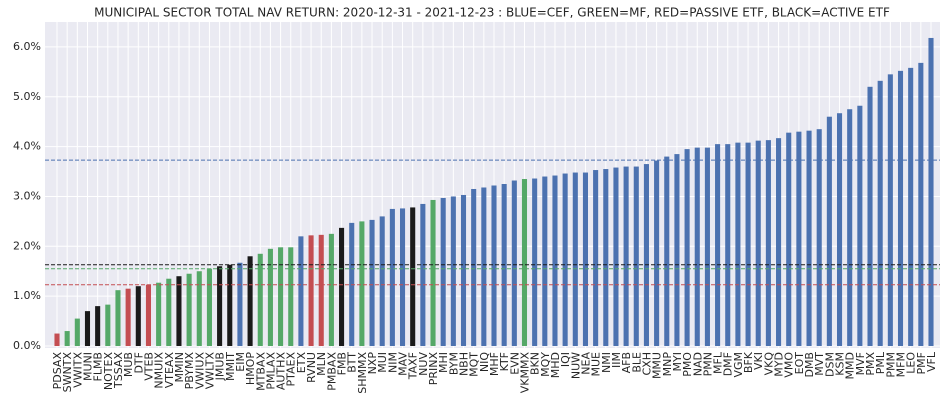 The width and height of the screenshot is (947, 409). I want to click on x-tick-label: MHD, so click(555, 365).